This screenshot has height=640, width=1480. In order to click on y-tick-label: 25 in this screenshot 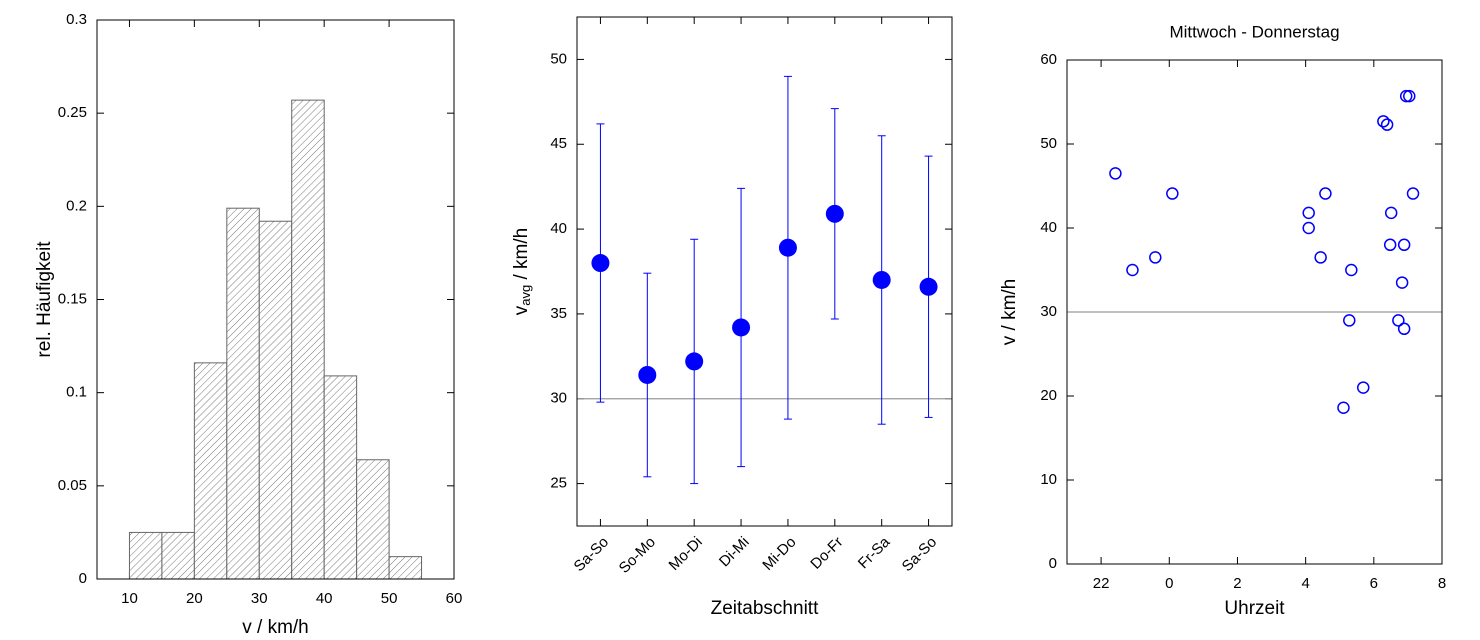, I will do `click(558, 483)`.